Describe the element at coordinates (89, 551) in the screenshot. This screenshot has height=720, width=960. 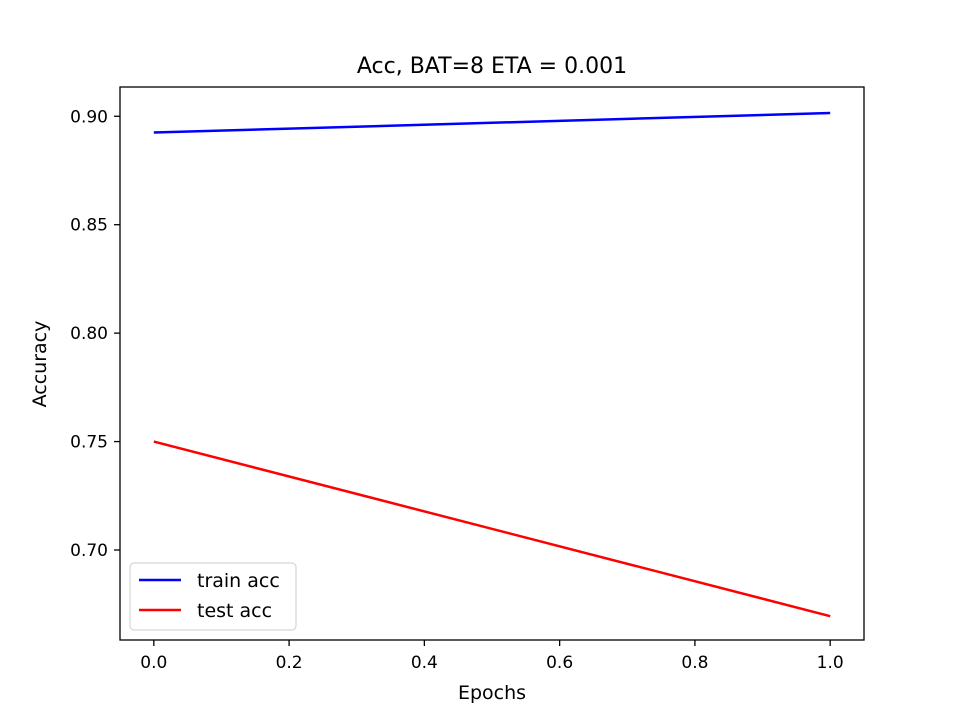
I see `y-tick-label: 0.70` at that location.